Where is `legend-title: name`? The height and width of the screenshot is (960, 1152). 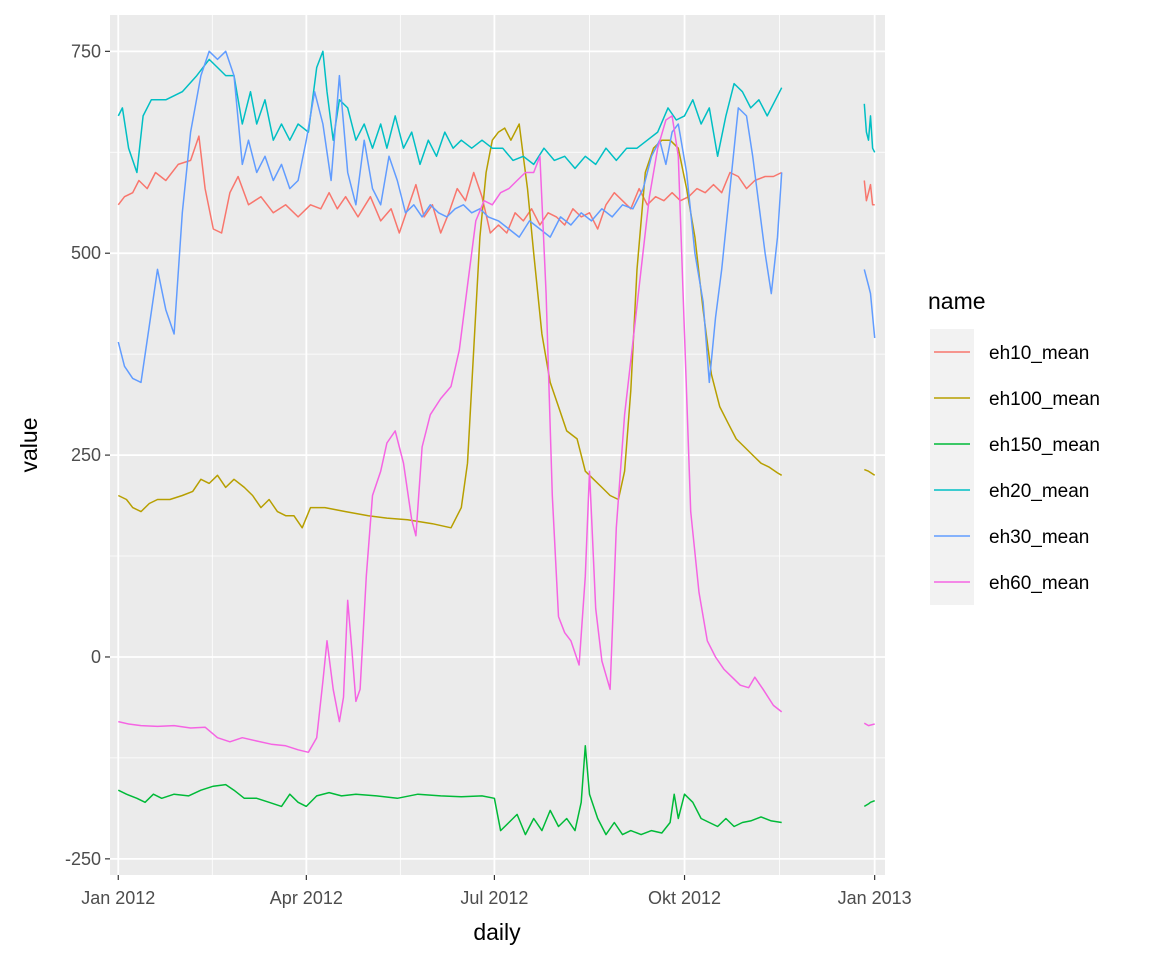
legend-title: name is located at coordinates (957, 301).